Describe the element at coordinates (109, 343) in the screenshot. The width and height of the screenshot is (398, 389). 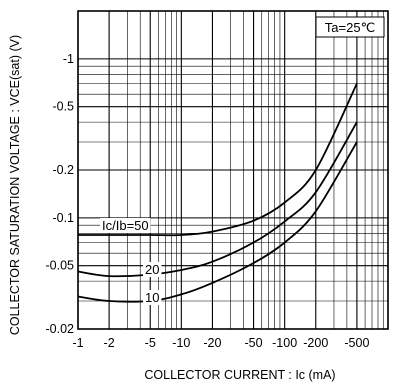
I see `x-tick-label: -2` at that location.